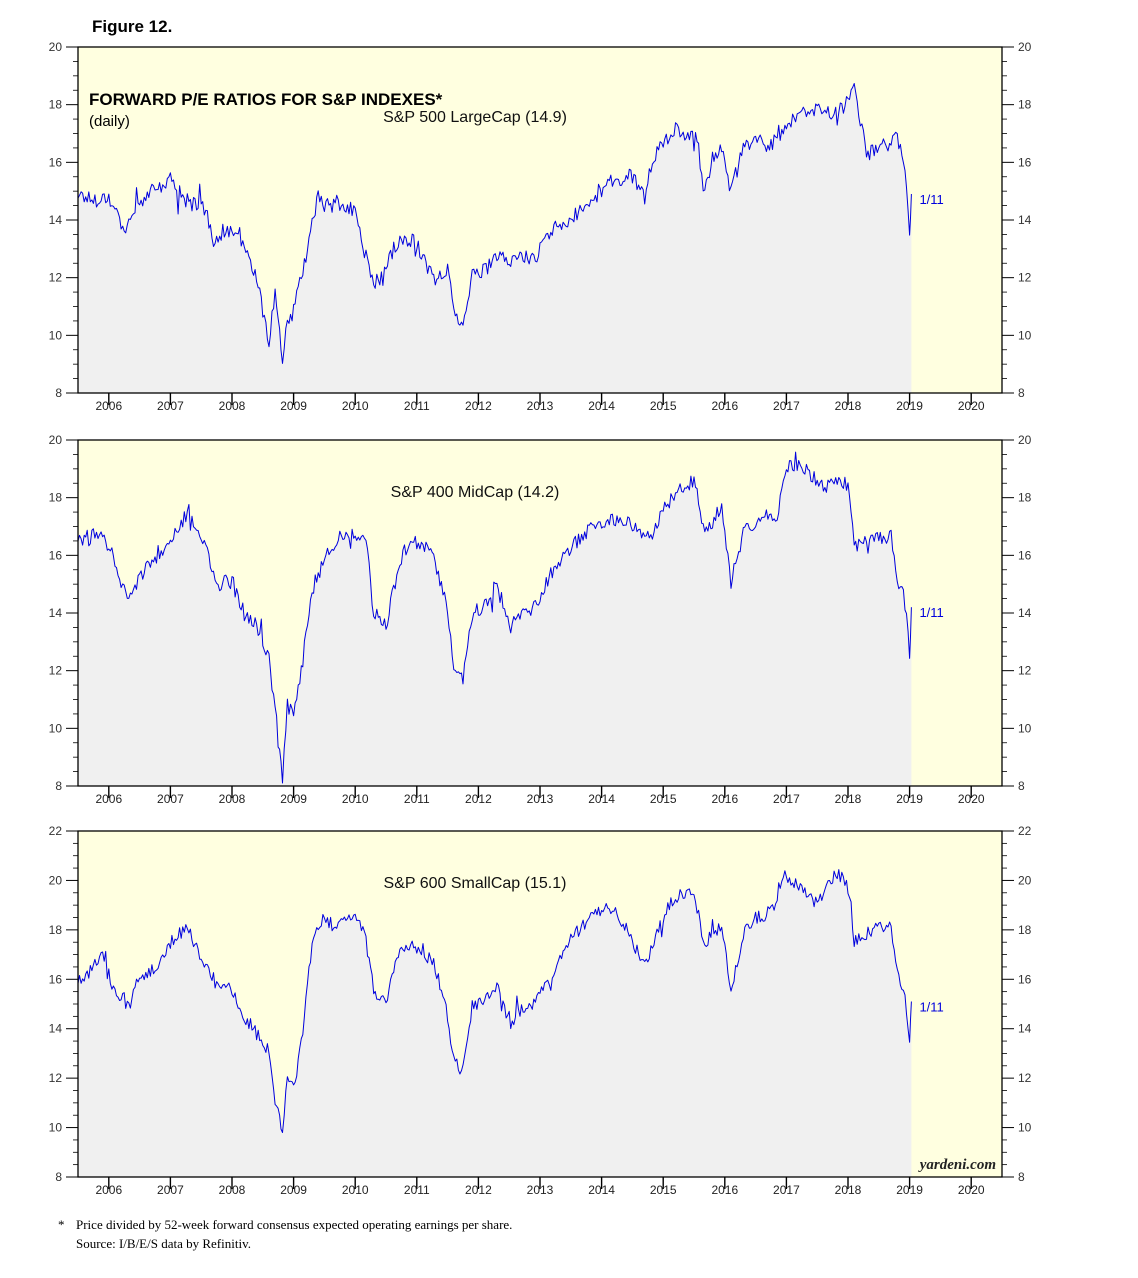  What do you see at coordinates (475, 492) in the screenshot?
I see `series-label: S&P 400 MidCap (14.2)` at bounding box center [475, 492].